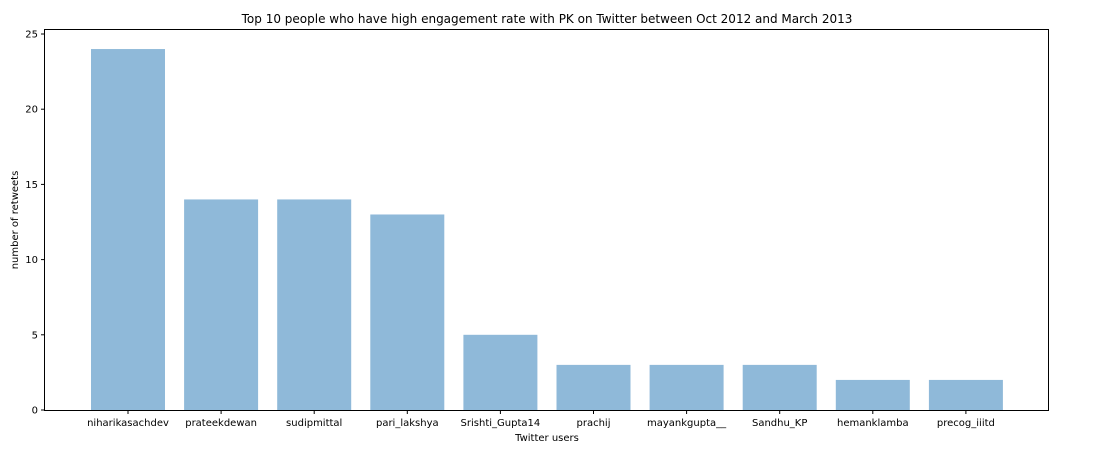 This screenshot has height=450, width=1098. I want to click on y-tick-label: 10, so click(31, 260).